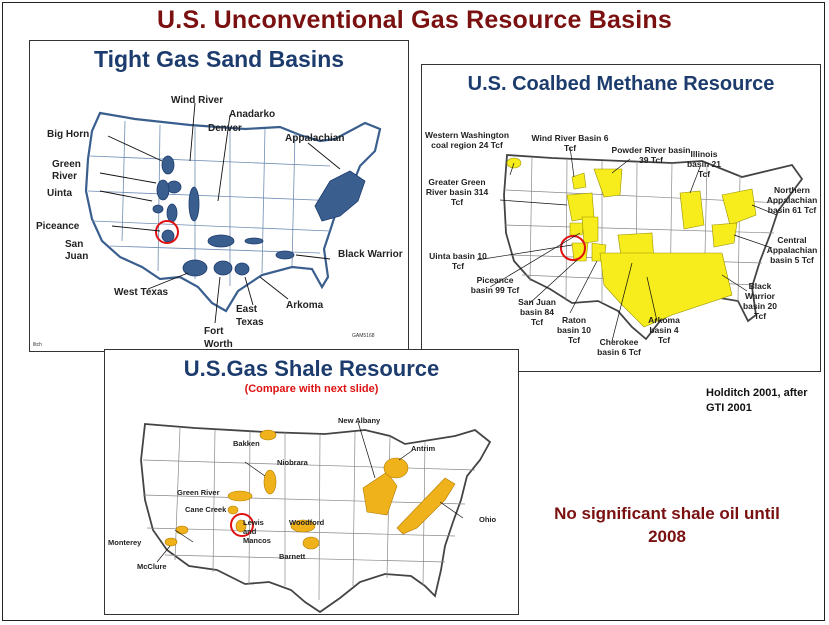 The width and height of the screenshot is (829, 625). What do you see at coordinates (68, 134) in the screenshot?
I see `label-big-horn: Big Horn` at bounding box center [68, 134].